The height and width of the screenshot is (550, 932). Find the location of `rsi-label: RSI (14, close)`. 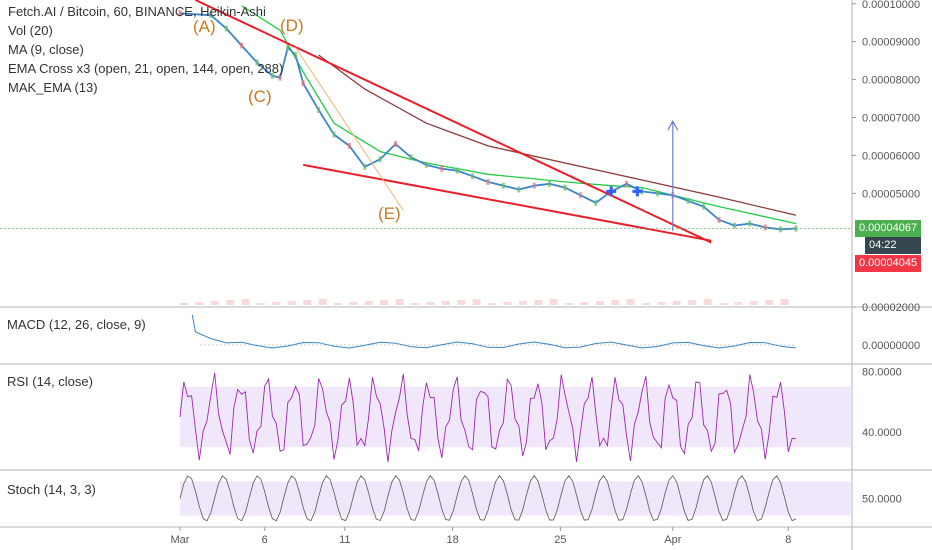

rsi-label: RSI (14, close) is located at coordinates (50, 381).